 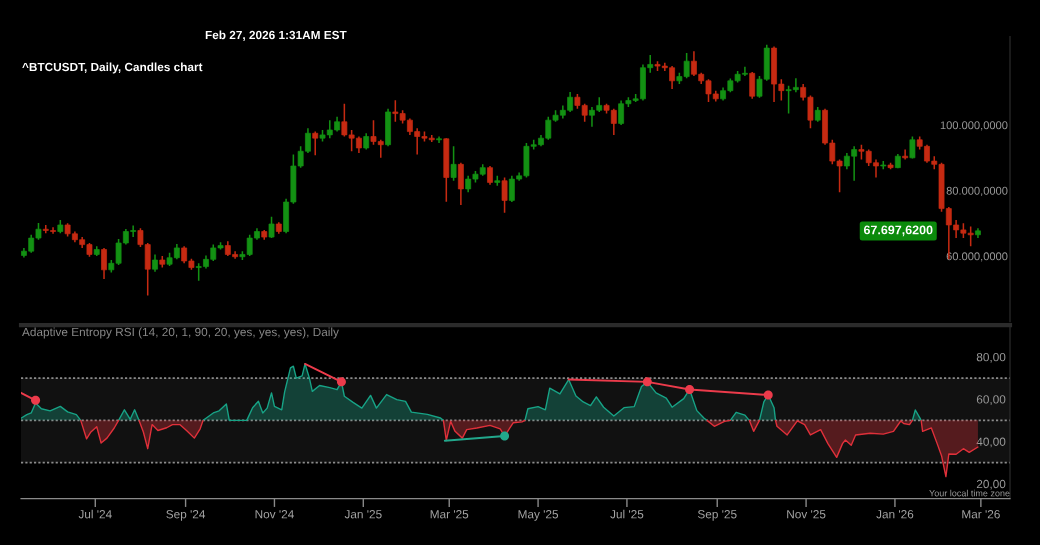 I want to click on y-tick-label: 20,00, so click(x=991, y=484).